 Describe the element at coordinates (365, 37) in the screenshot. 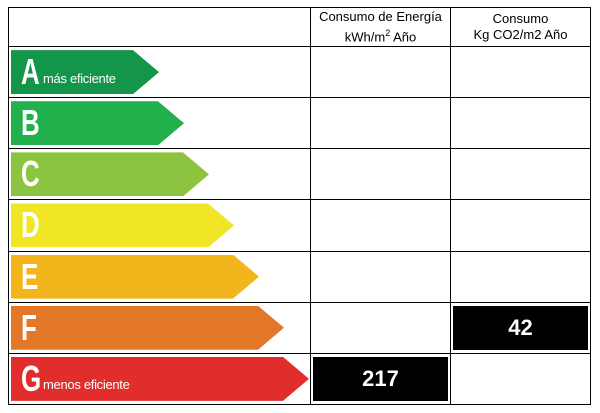

I see `energy-unit-base: kWh/m` at that location.